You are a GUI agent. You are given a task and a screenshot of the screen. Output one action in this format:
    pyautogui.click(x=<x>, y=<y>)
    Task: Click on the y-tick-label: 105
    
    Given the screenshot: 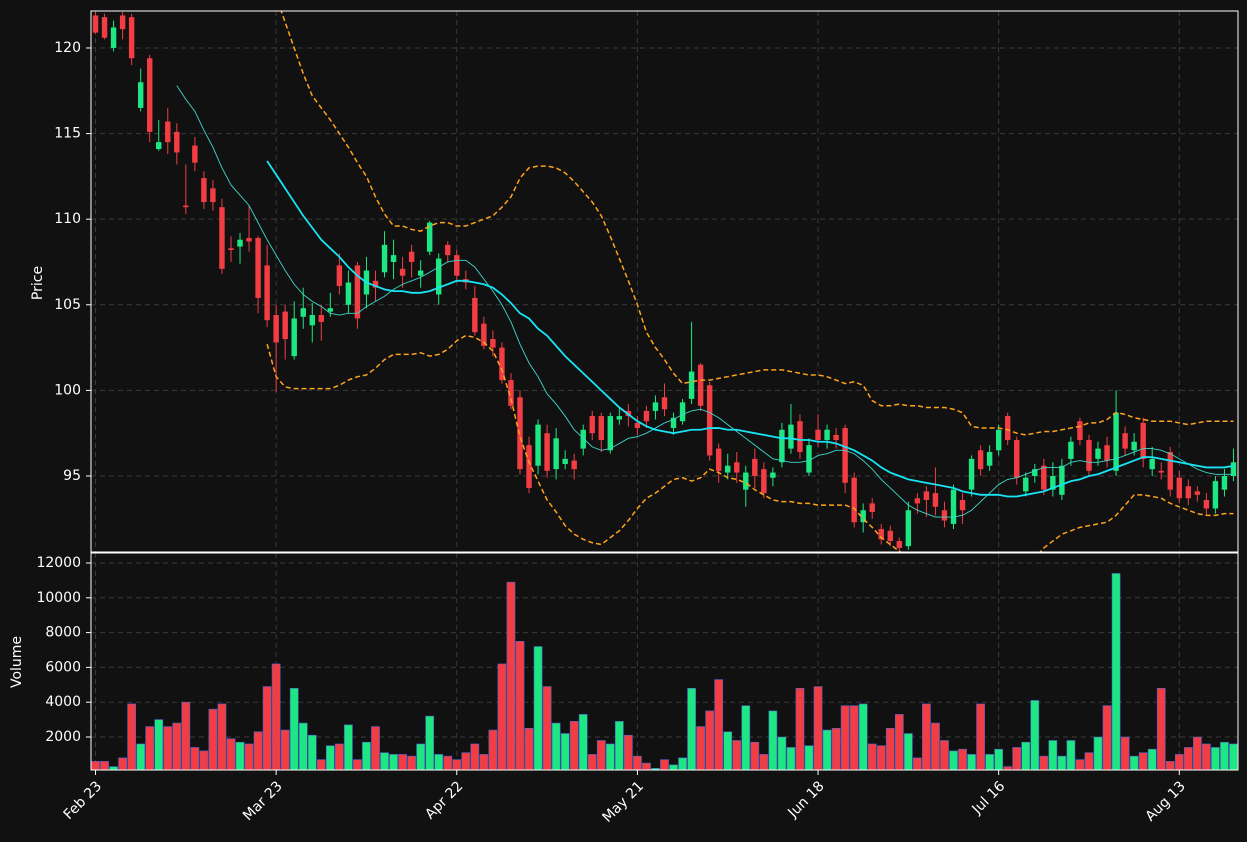 What is the action you would take?
    pyautogui.click(x=67, y=305)
    